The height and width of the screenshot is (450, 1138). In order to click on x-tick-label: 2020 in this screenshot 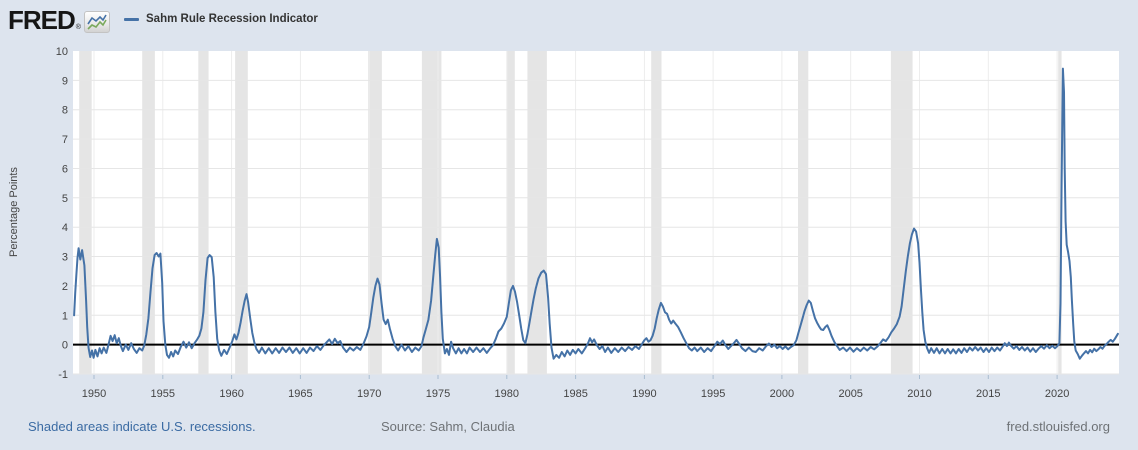, I will do `click(1057, 394)`.